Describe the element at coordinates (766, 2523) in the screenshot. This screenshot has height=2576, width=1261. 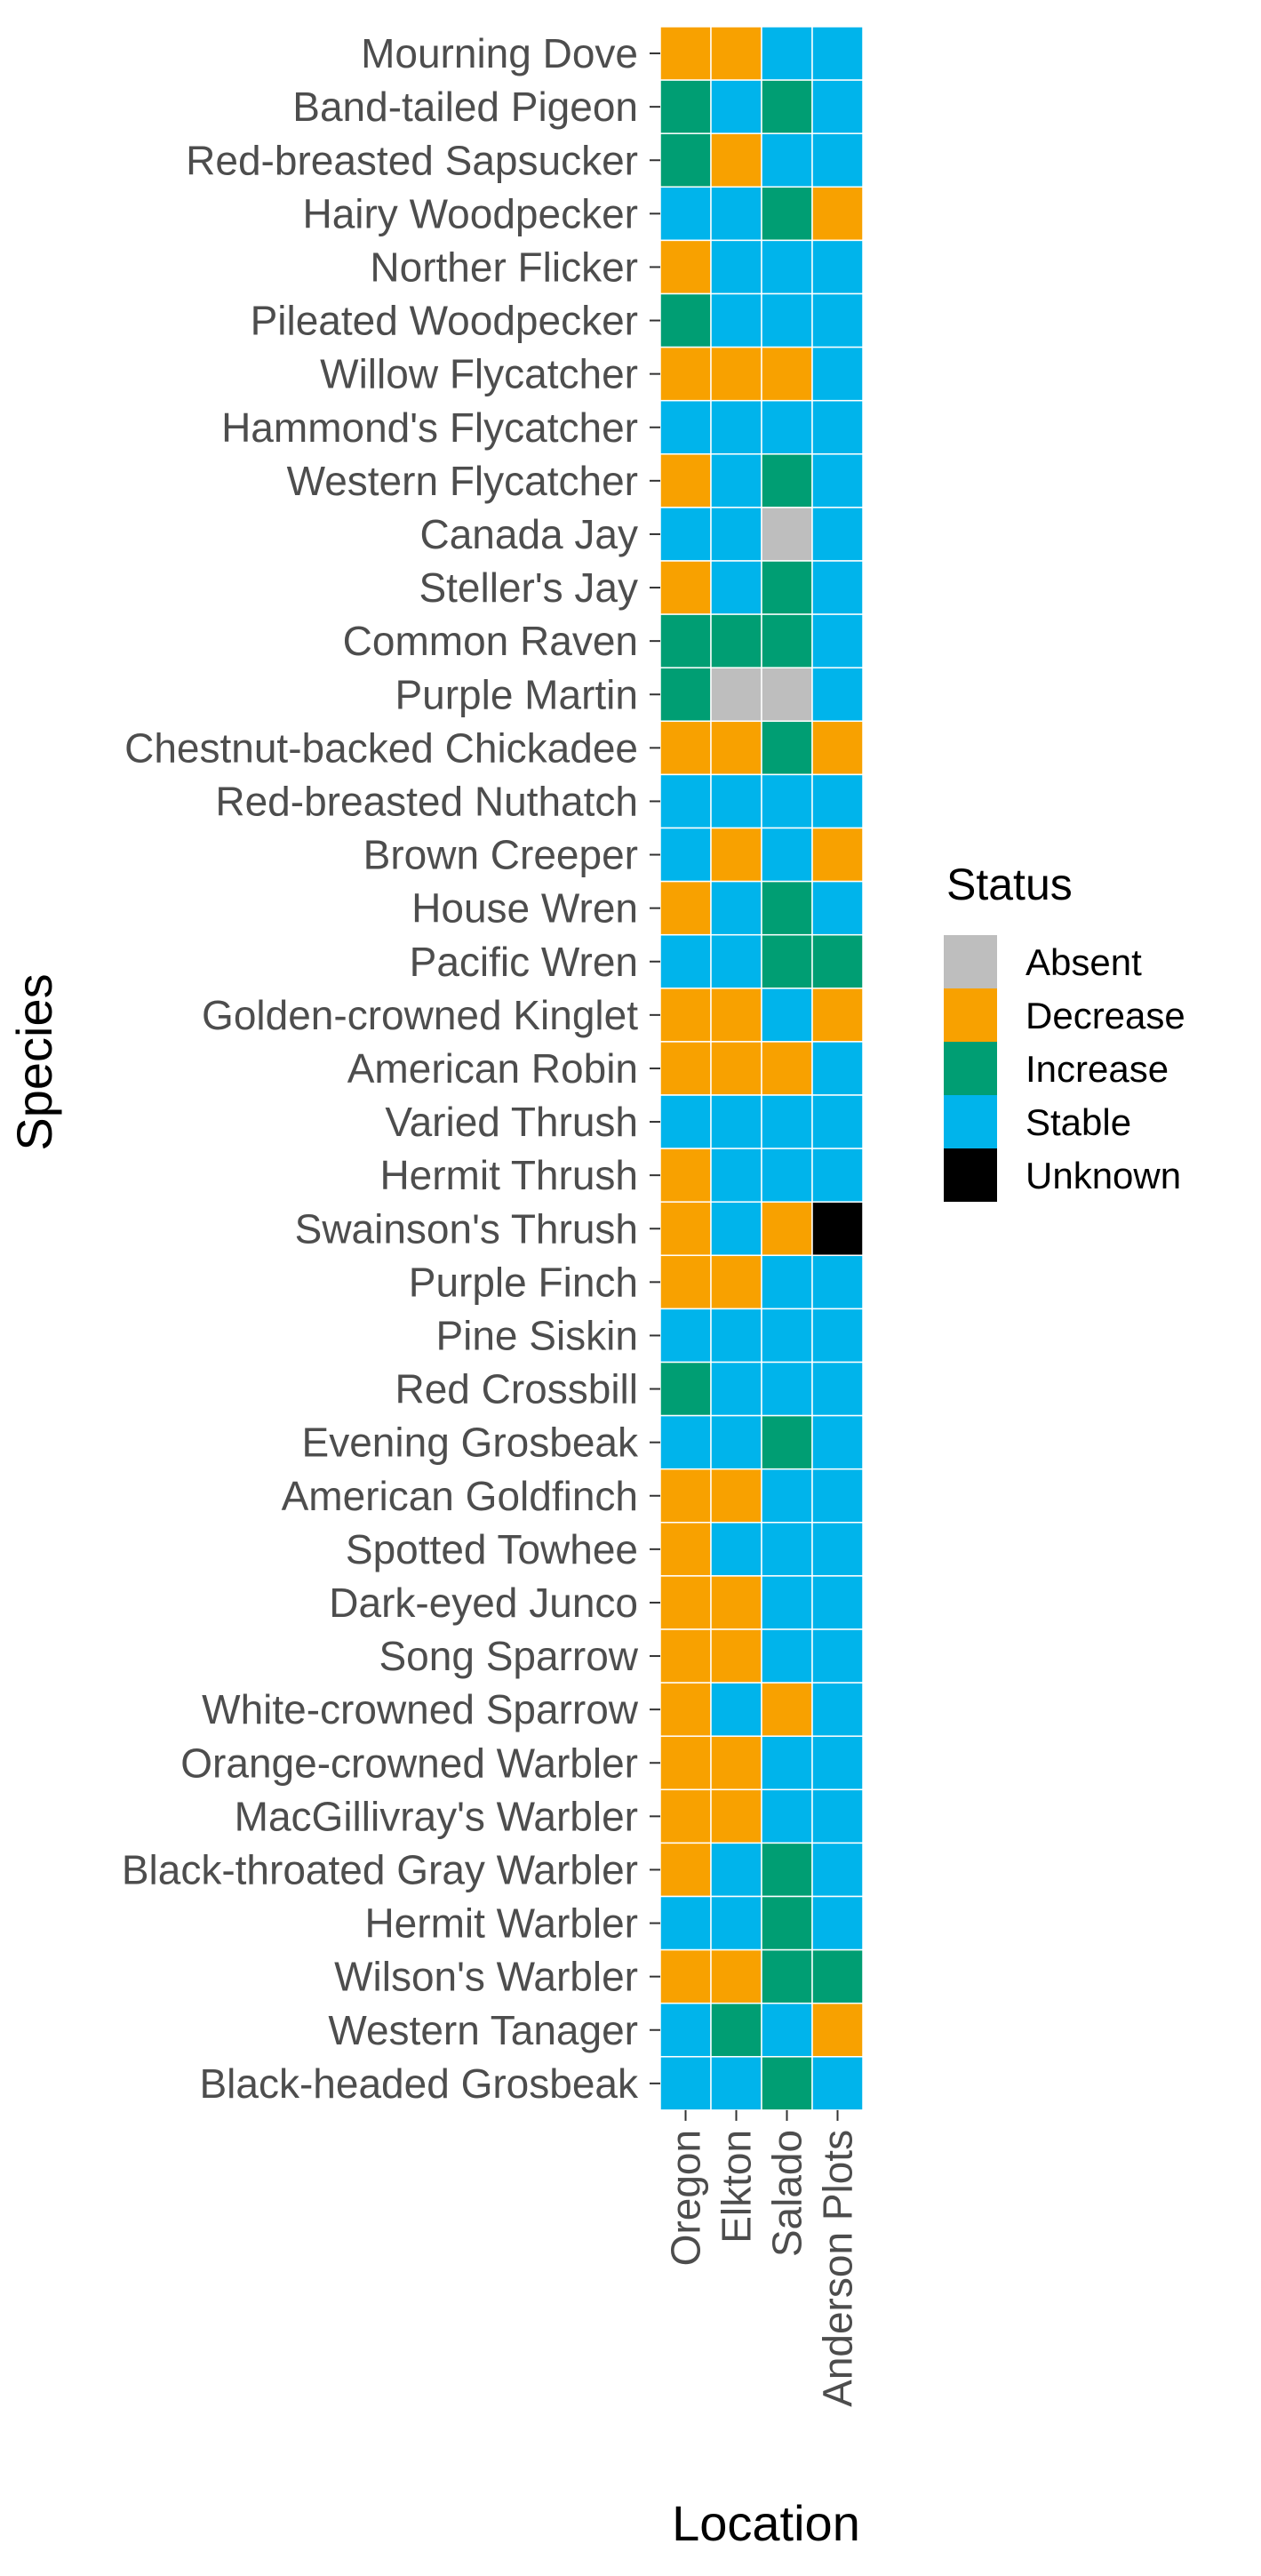
I see `x-axis-title: Location` at that location.